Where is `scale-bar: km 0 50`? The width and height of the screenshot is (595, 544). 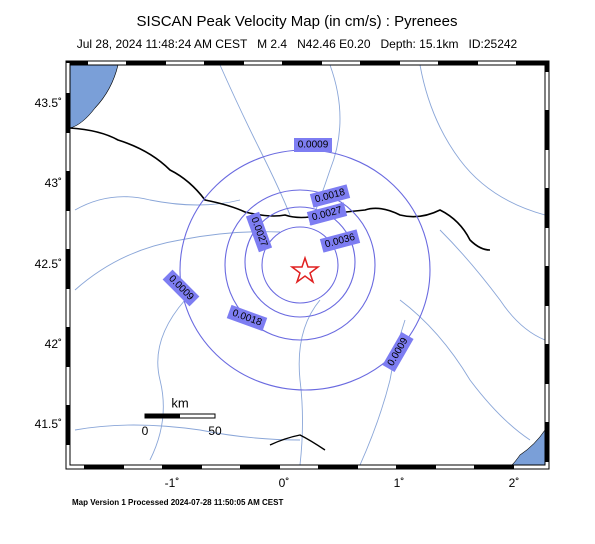 scale-bar: km 0 50 is located at coordinates (182, 416).